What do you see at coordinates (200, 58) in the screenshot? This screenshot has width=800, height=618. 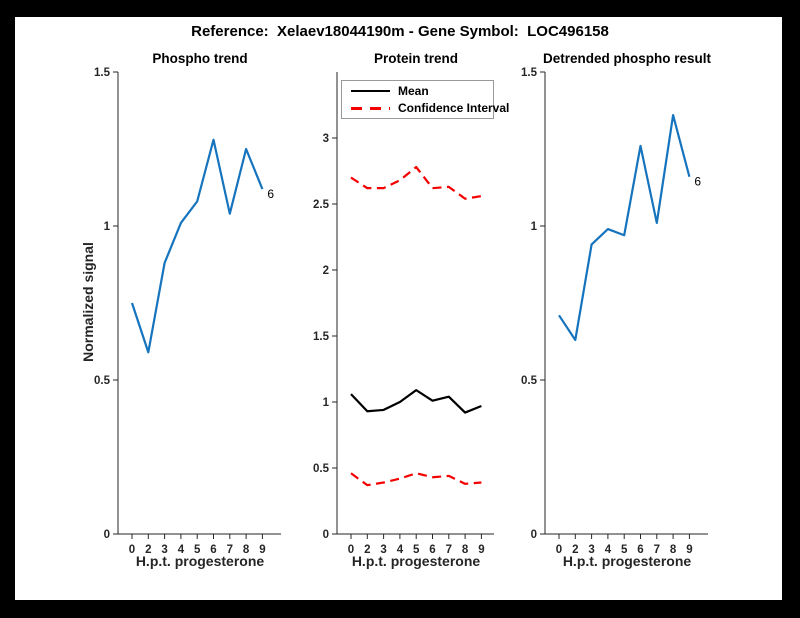 I see `subplot-title-phospho-trend: Phospho trend` at bounding box center [200, 58].